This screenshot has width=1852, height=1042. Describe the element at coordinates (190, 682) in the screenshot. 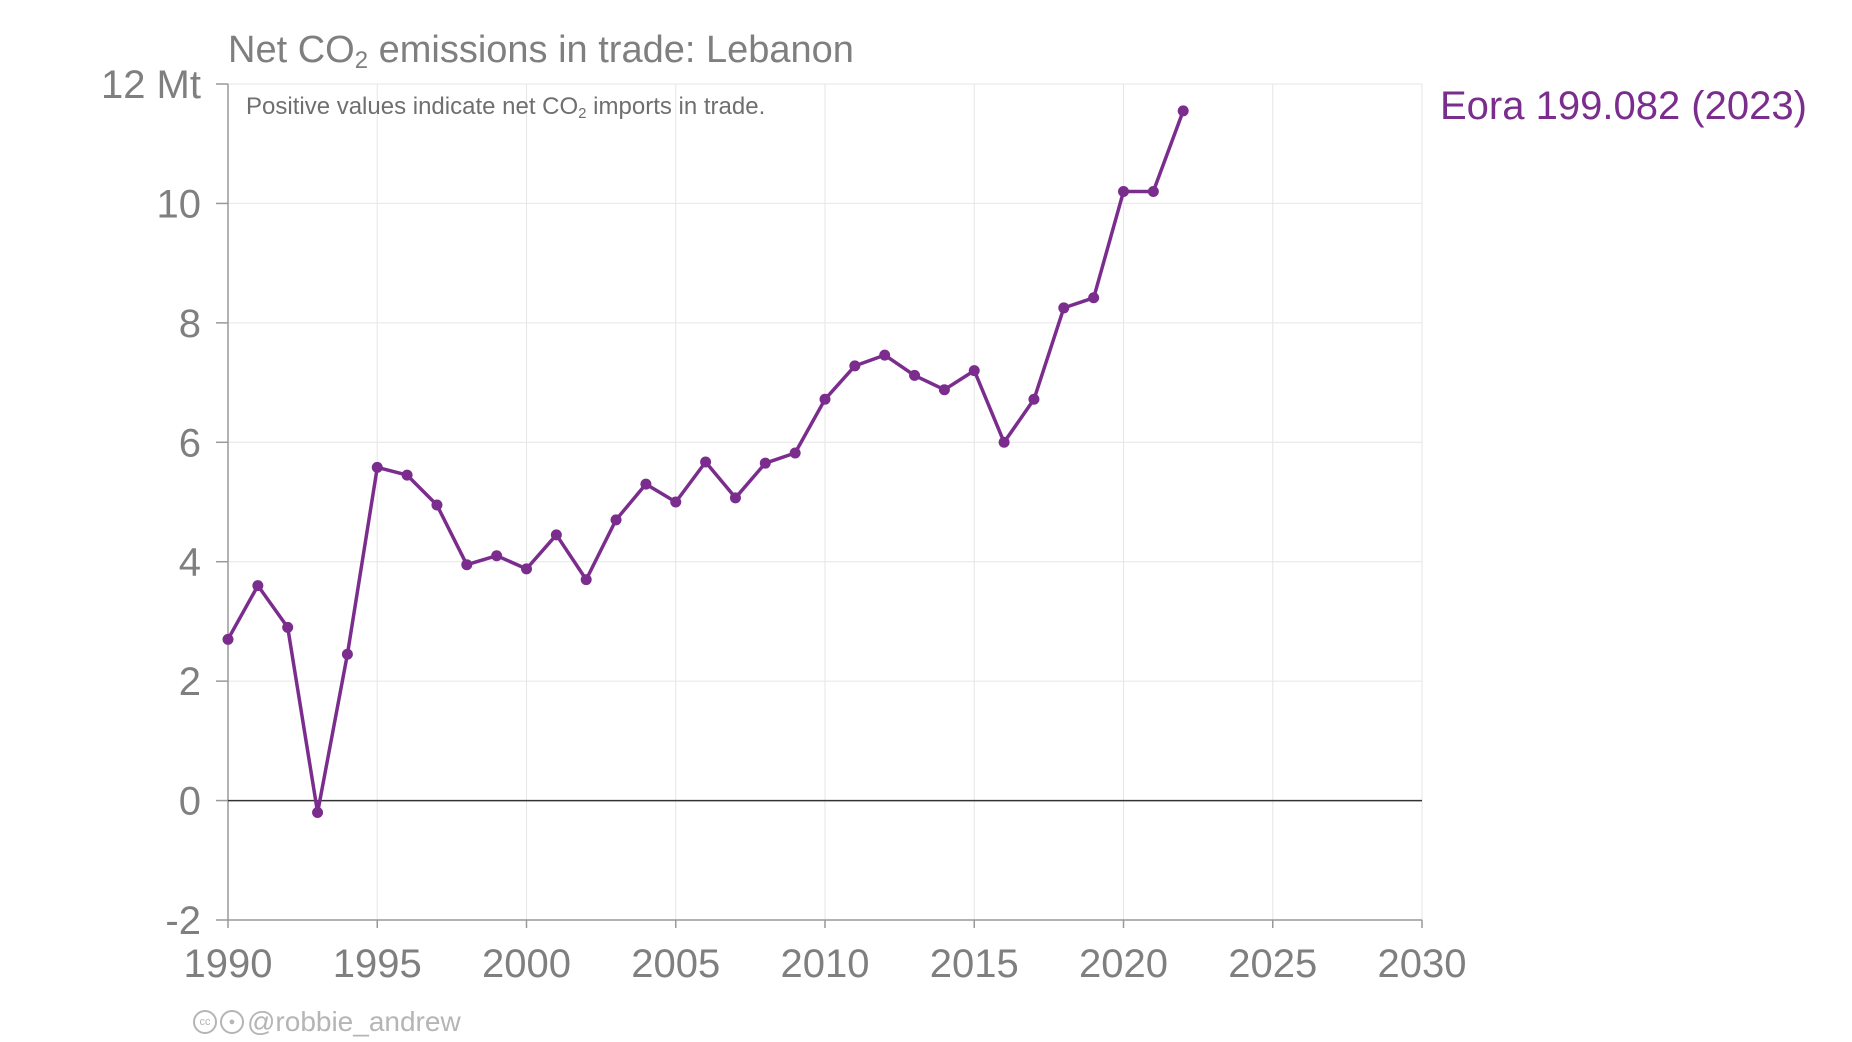

I see `y-tick-label: 2` at that location.